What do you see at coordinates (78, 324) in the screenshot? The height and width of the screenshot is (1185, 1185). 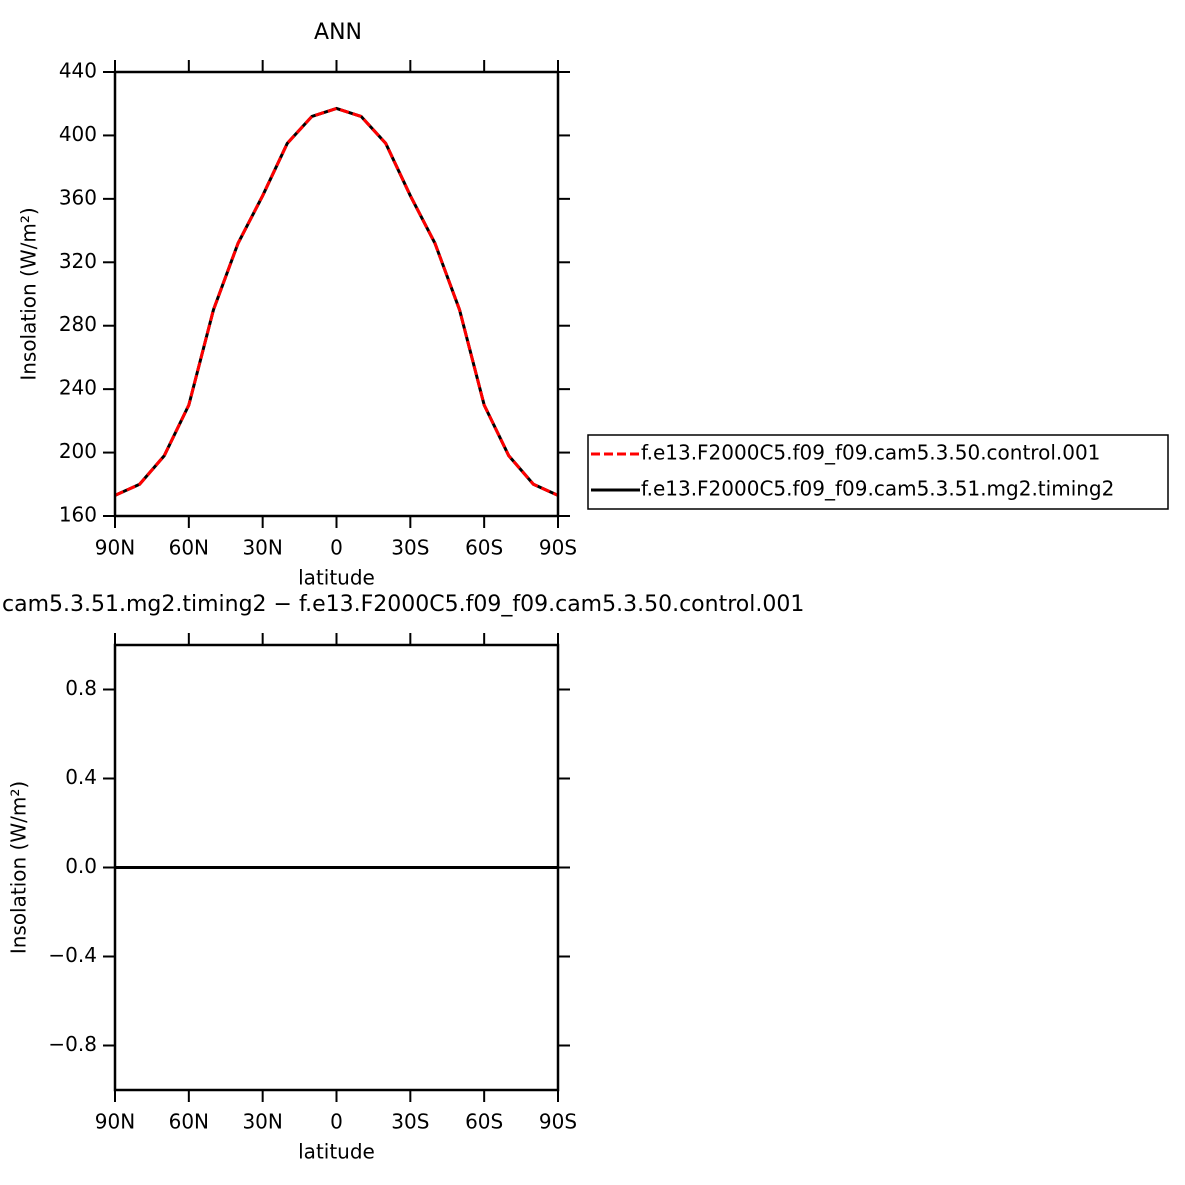 I see `y-tick-label: 280` at bounding box center [78, 324].